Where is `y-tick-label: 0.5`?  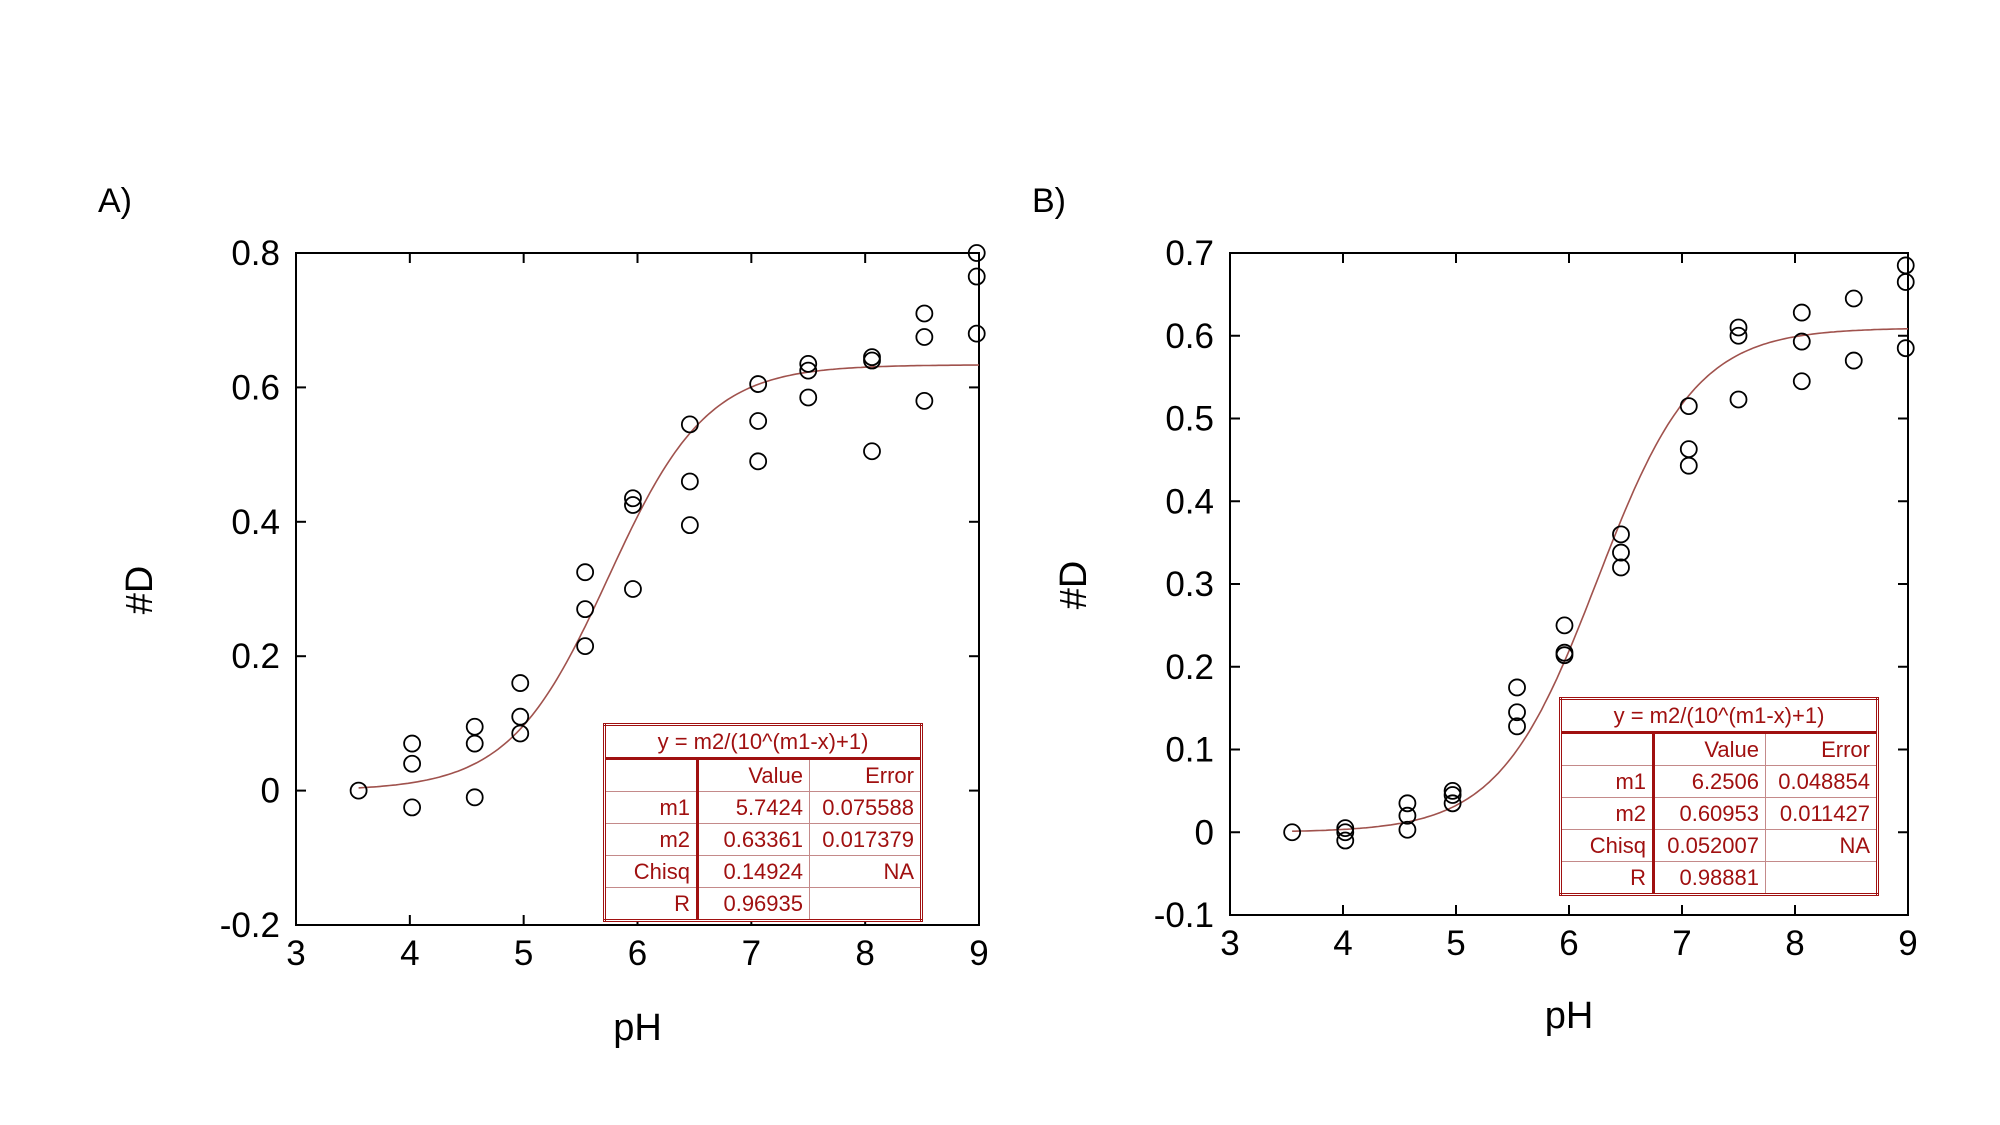 y-tick-label: 0.5 is located at coordinates (1189, 419).